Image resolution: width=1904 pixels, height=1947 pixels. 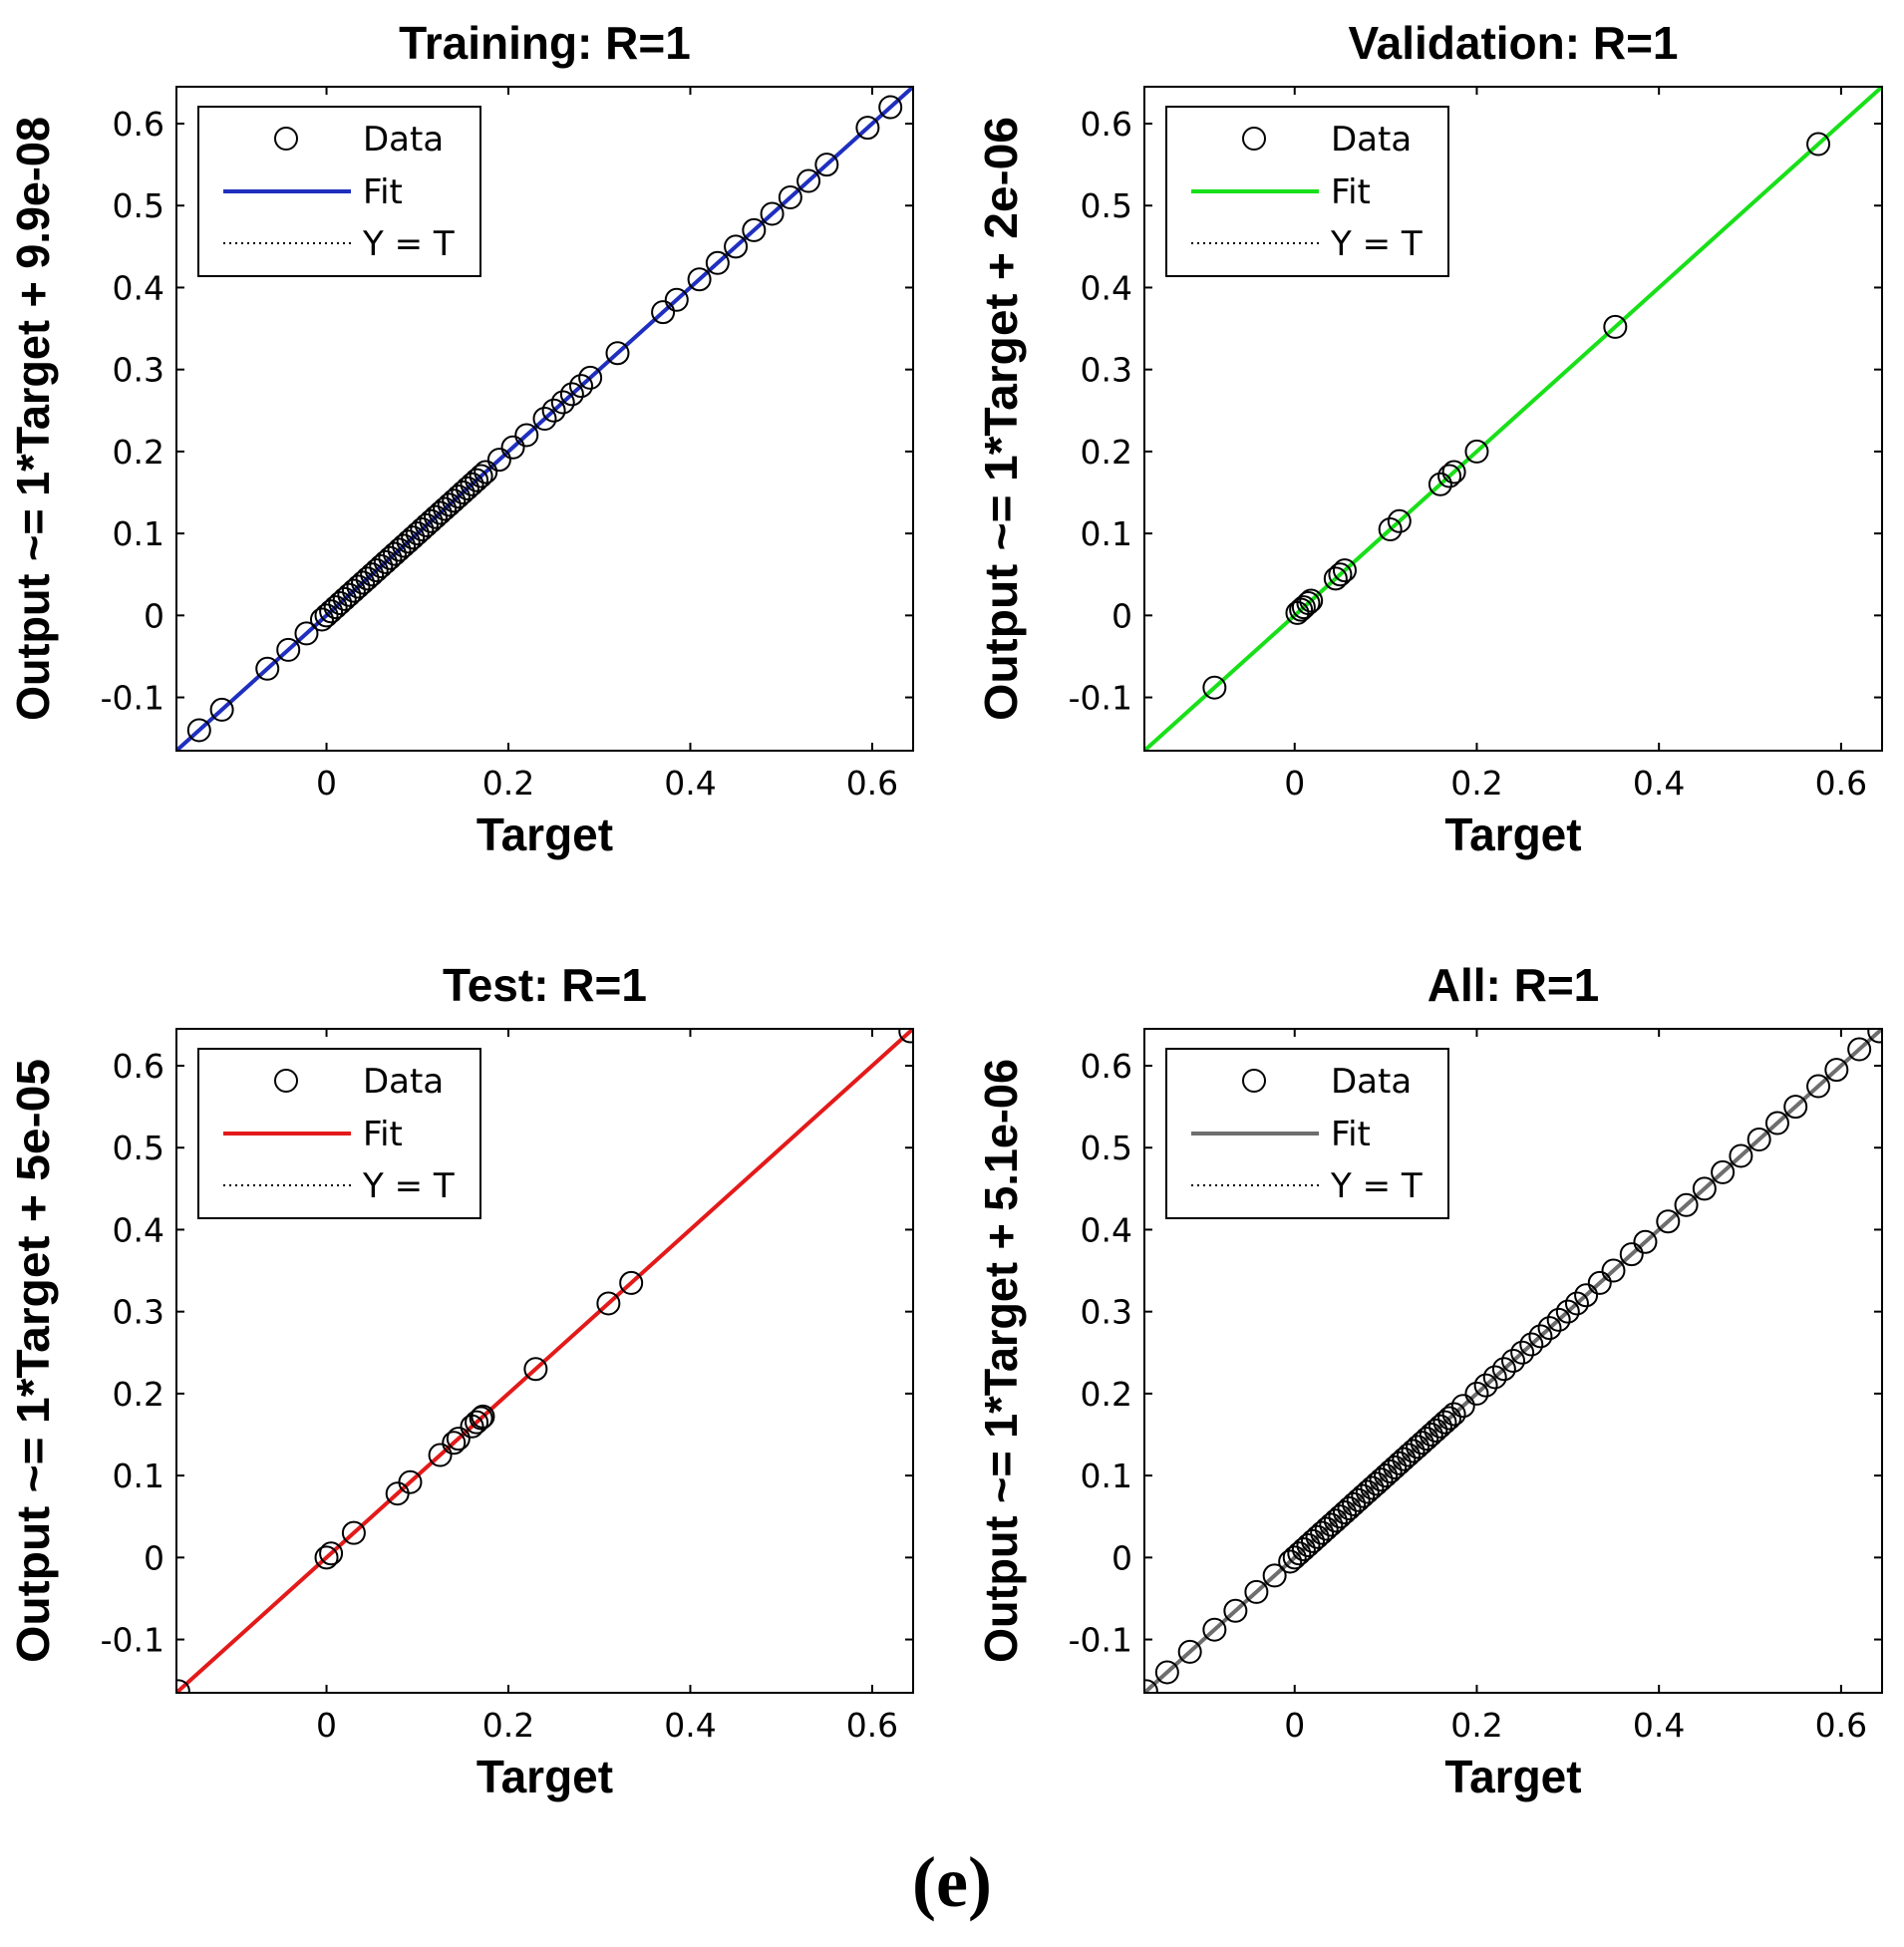 I want to click on plot-title: Validation: R=1, so click(x=1513, y=43).